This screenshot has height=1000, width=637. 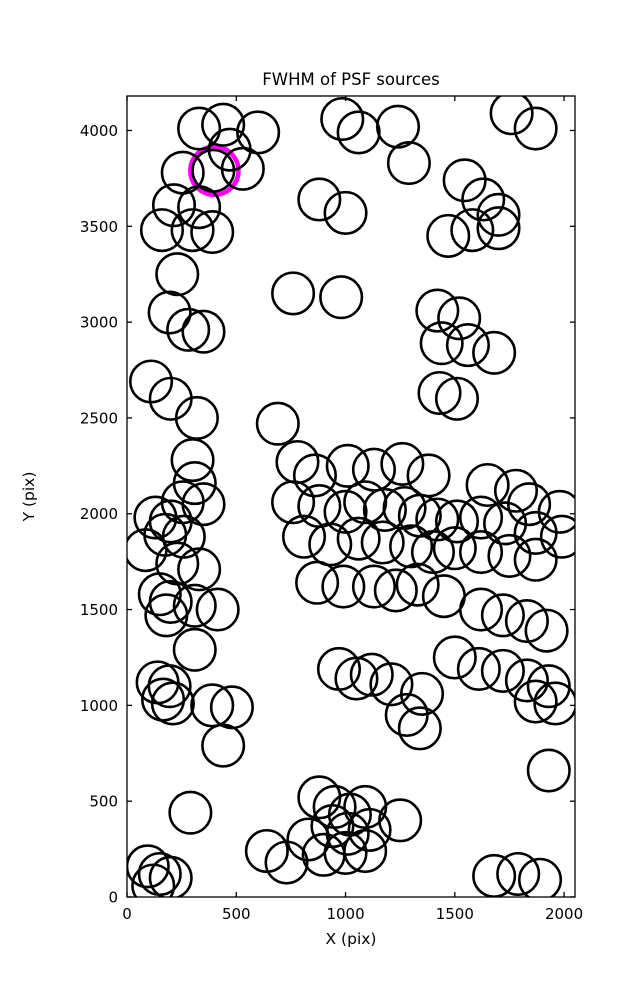 What do you see at coordinates (99, 706) in the screenshot?
I see `y-tick-label: 1000` at bounding box center [99, 706].